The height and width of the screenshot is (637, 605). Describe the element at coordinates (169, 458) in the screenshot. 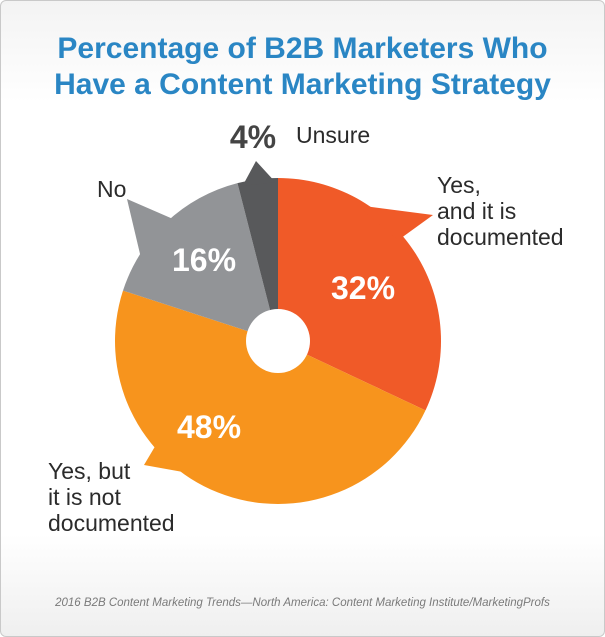

I see `callout-not-documented` at that location.